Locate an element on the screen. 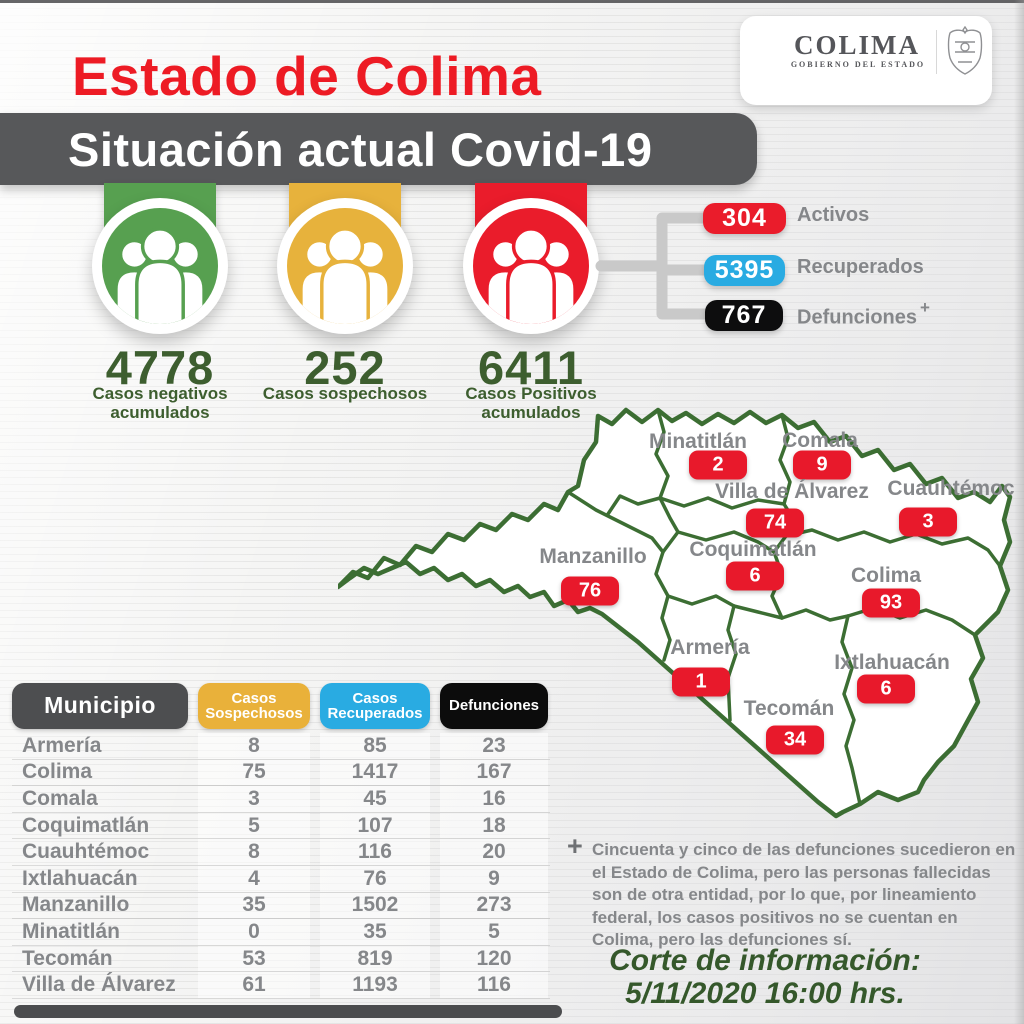 This screenshot has height=1024, width=1024. map-label-Comala: Comala is located at coordinates (820, 440).